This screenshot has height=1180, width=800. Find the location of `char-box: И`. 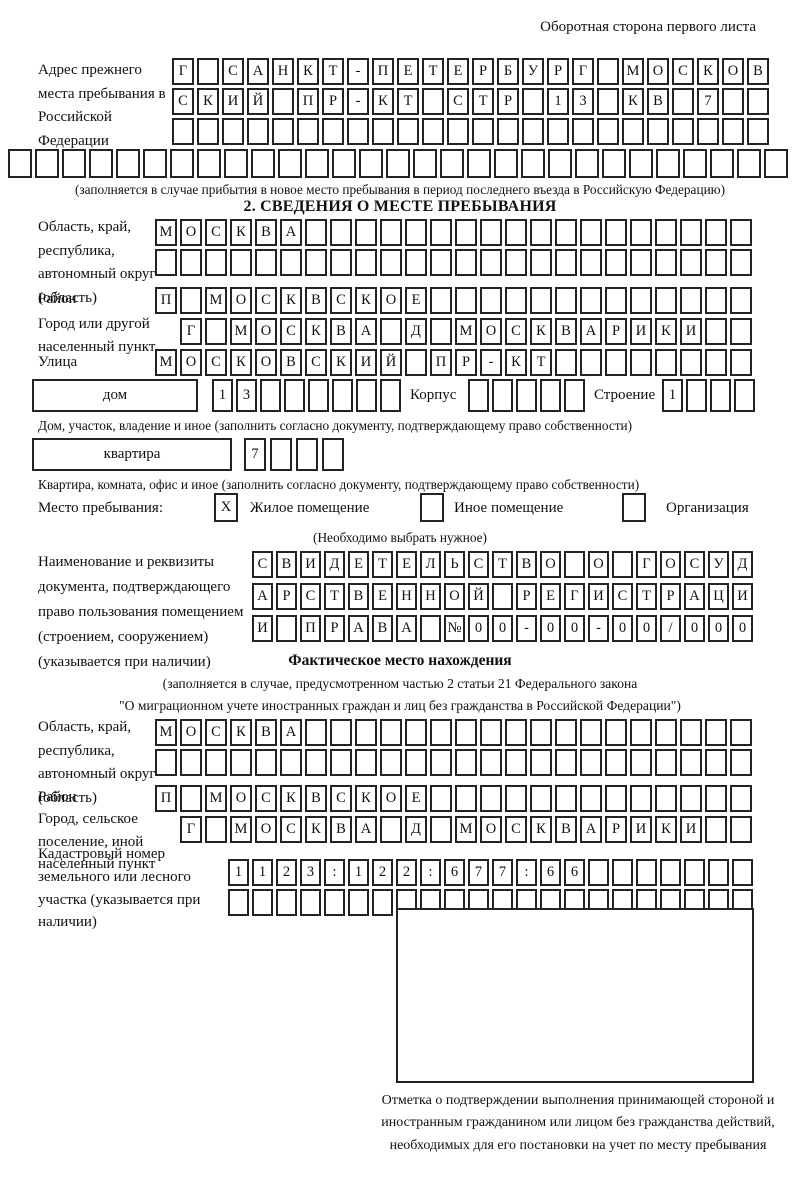

char-box: И is located at coordinates (641, 331).